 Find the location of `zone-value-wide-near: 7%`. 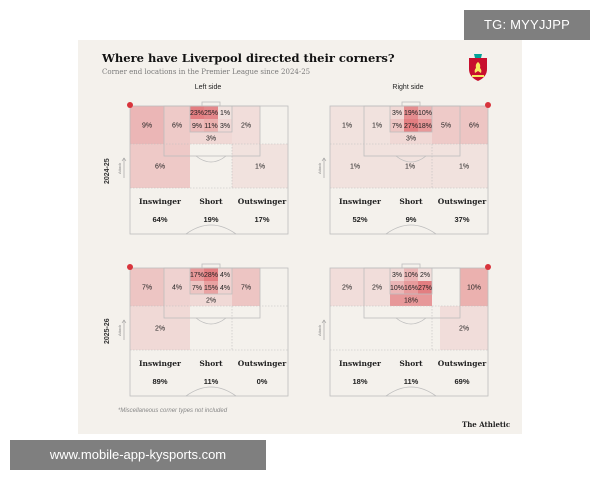

zone-value-wide-near: 7% is located at coordinates (147, 288).